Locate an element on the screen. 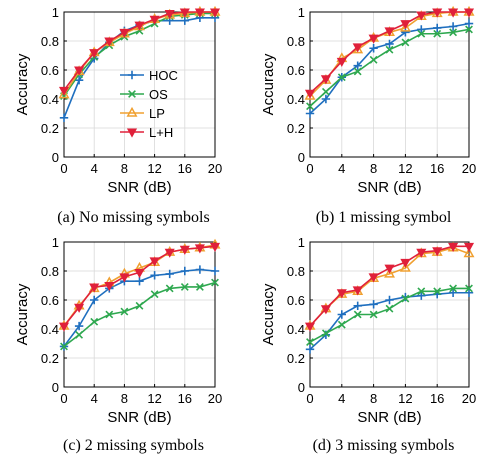  legend-item: L+H is located at coordinates (146, 132).